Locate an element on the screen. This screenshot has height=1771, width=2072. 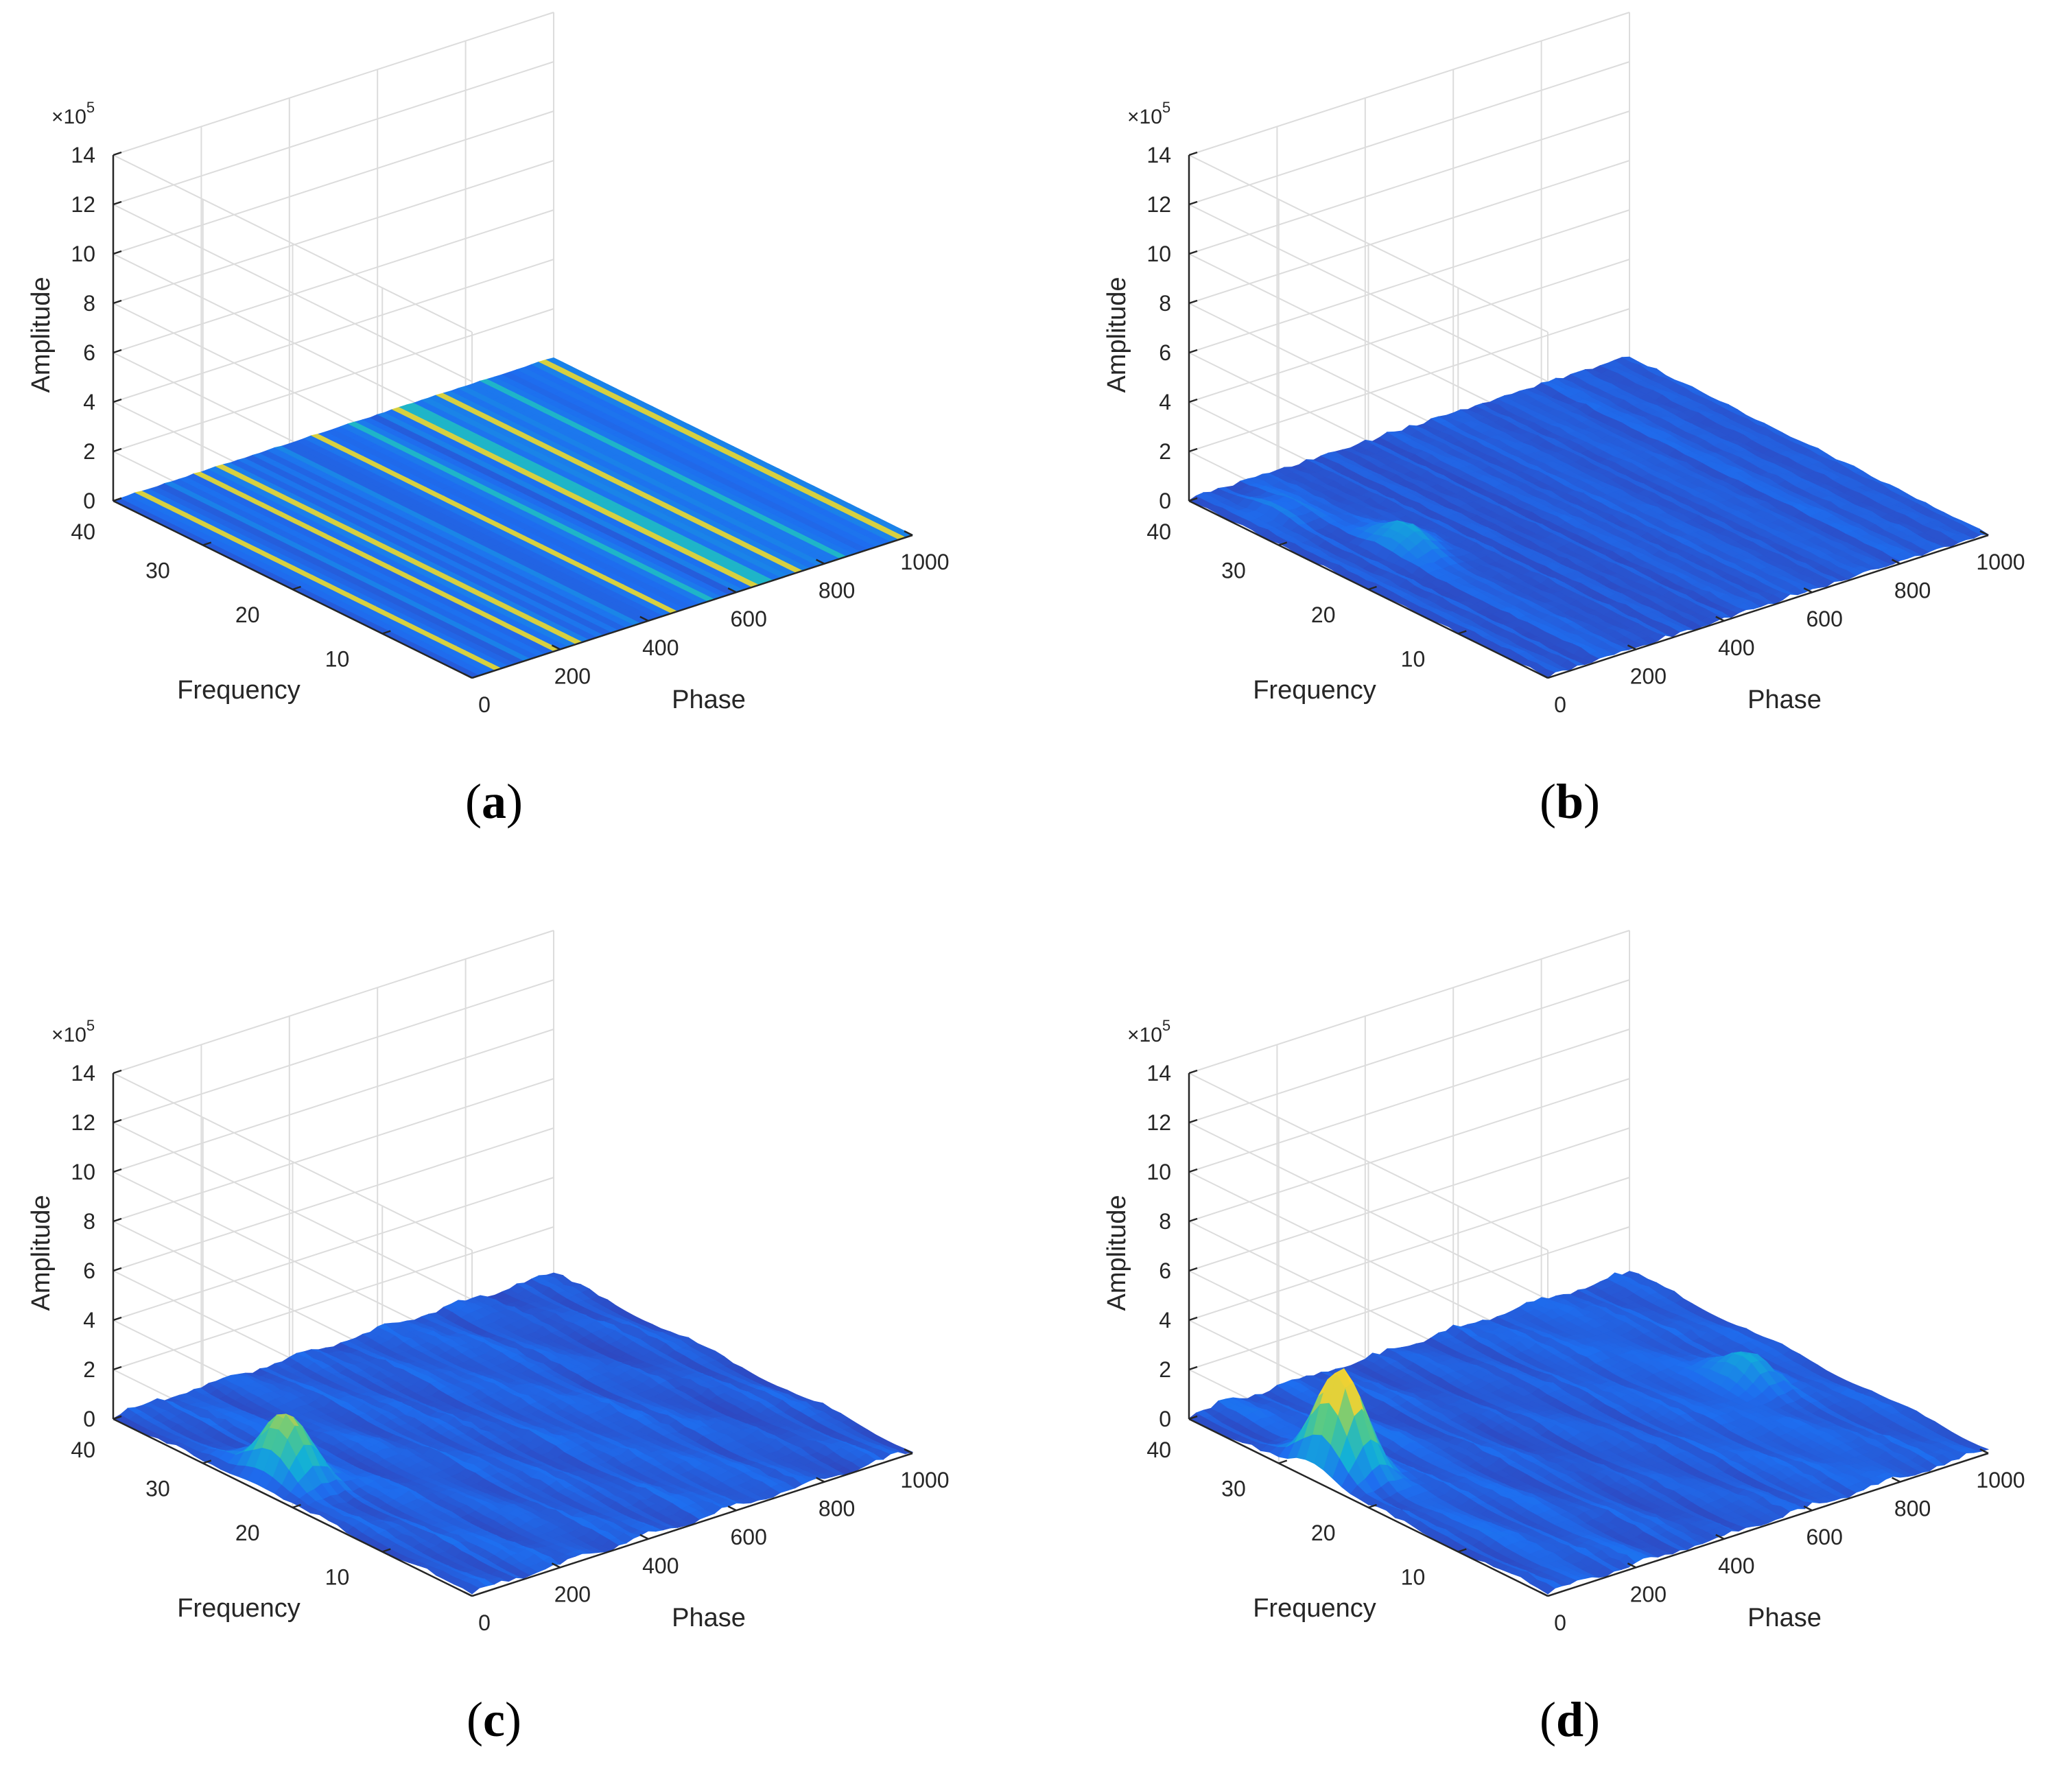
panel-caption: (c) is located at coordinates (494, 1719).